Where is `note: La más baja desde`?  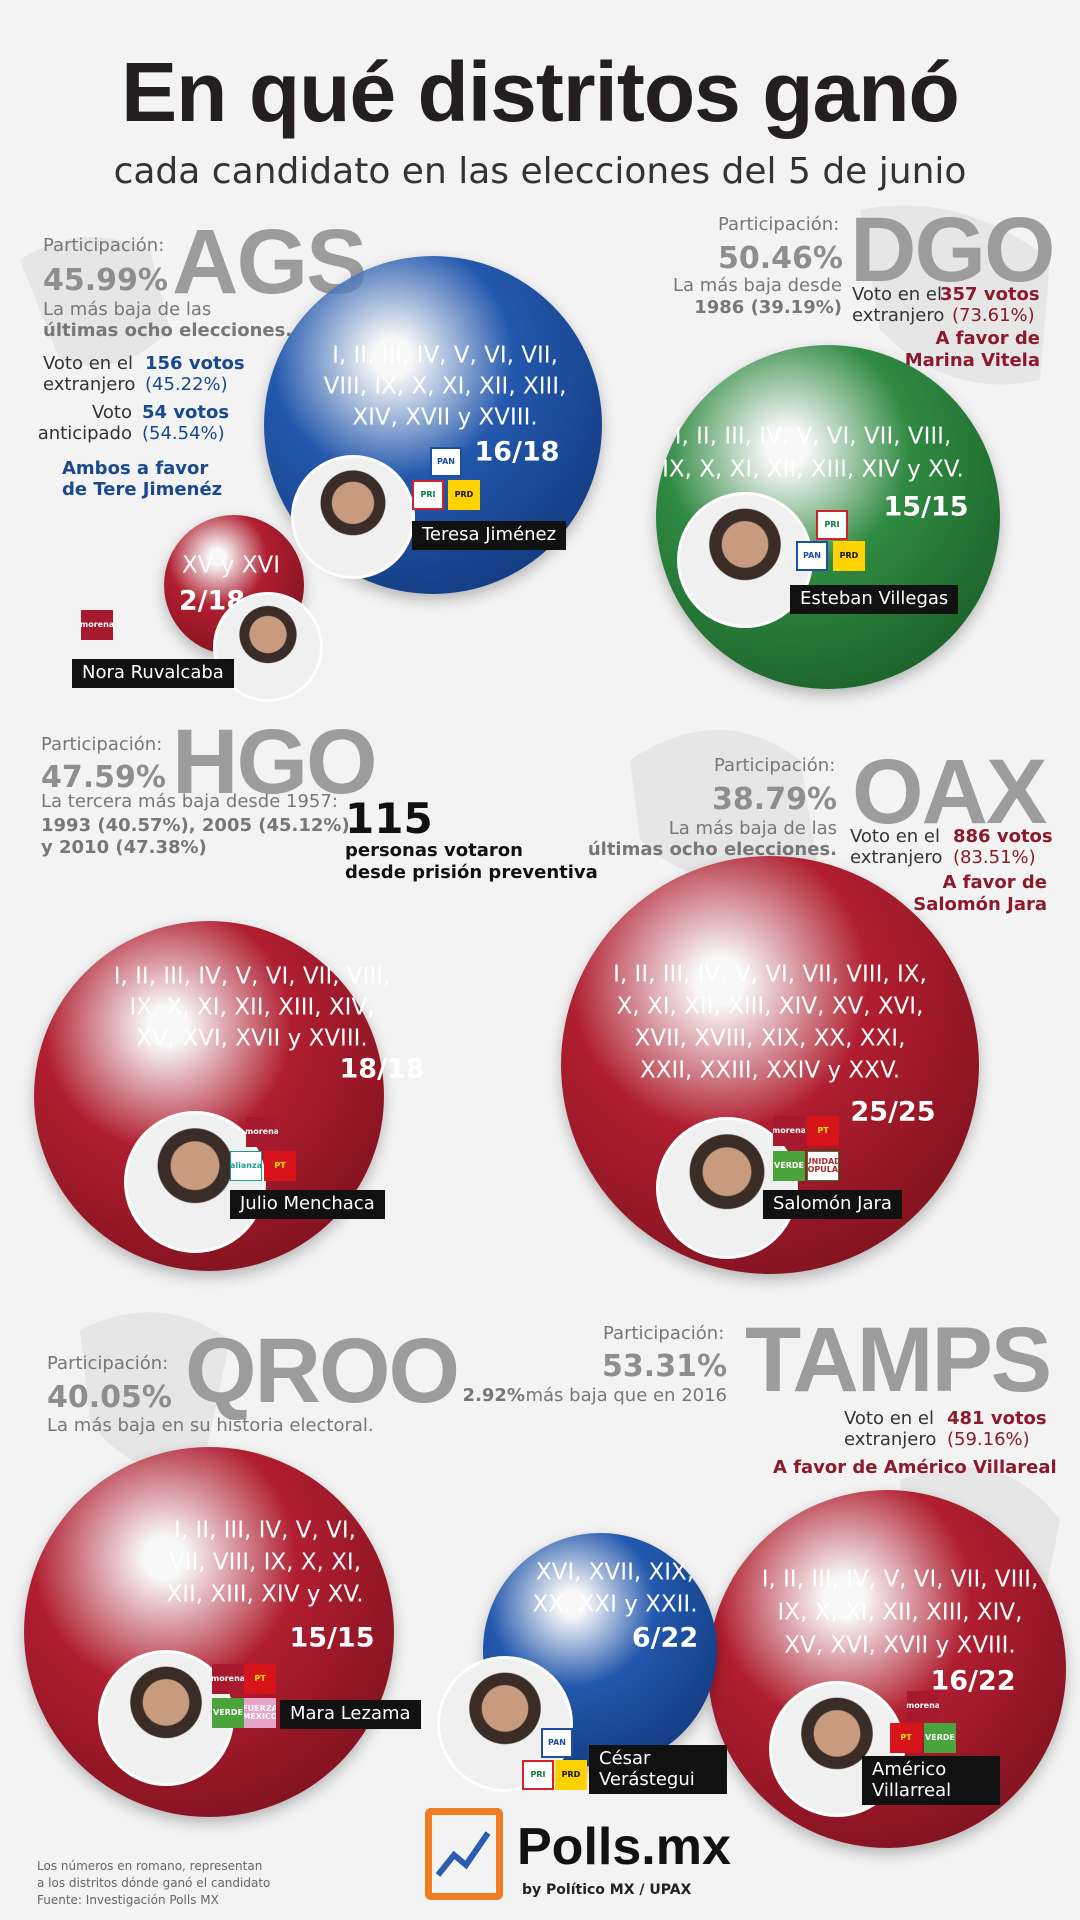 note: La más baja desde is located at coordinates (757, 285).